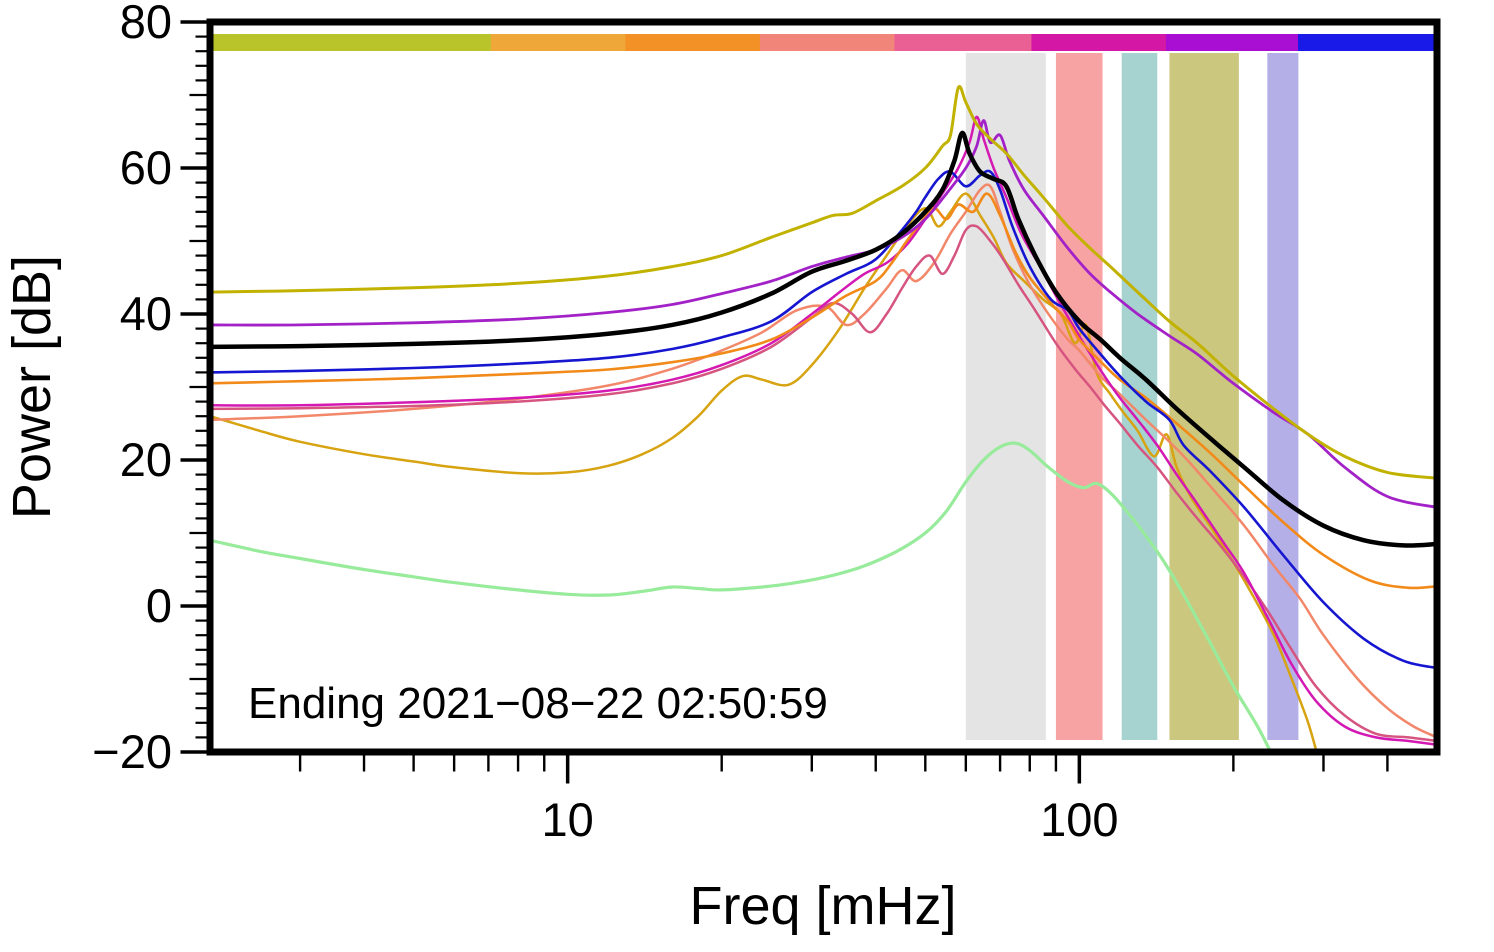 The height and width of the screenshot is (952, 1494). Describe the element at coordinates (1005, 396) in the screenshot. I see `band-gray` at that location.